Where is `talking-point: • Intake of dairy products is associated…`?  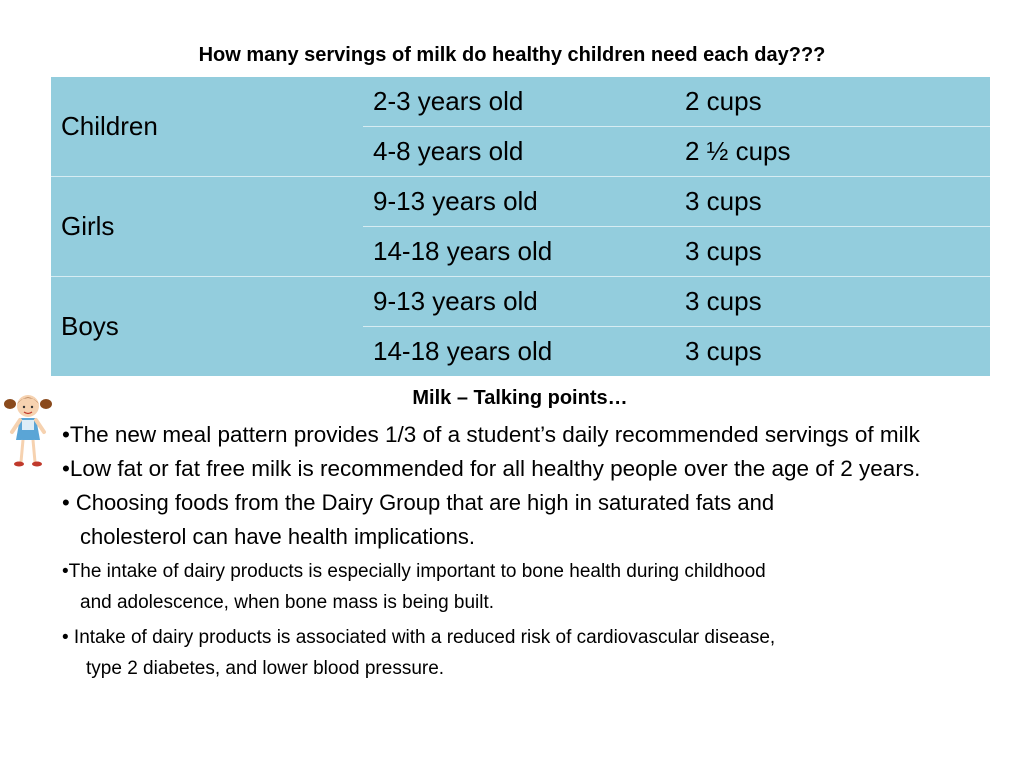 talking-point: • Intake of dairy products is associated… is located at coordinates (527, 653).